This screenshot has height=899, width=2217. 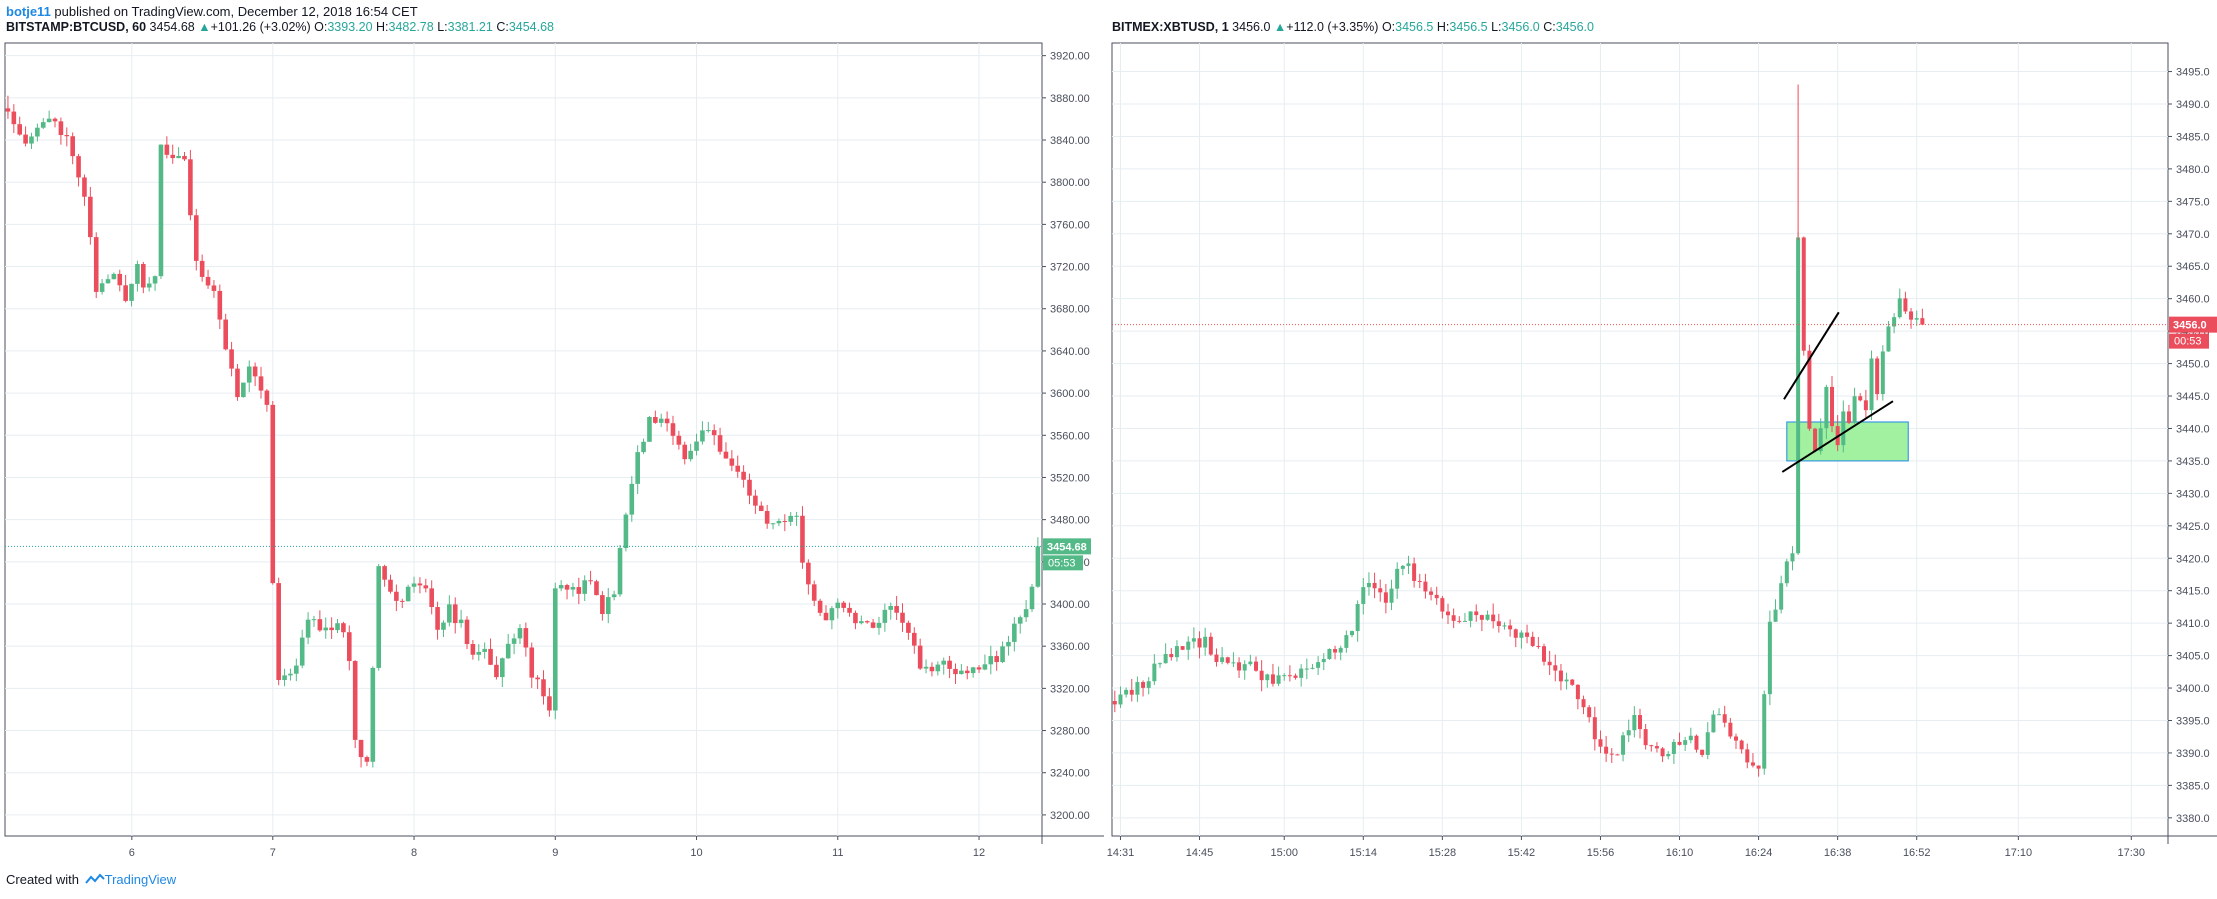 What do you see at coordinates (531, 27) in the screenshot?
I see `left-close: 3454.68` at bounding box center [531, 27].